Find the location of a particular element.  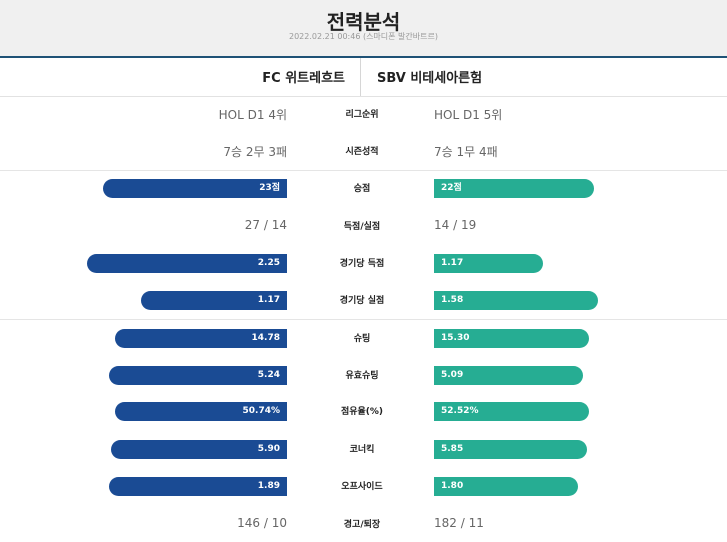

stat-label: 경기당 실점 is located at coordinates (362, 301).